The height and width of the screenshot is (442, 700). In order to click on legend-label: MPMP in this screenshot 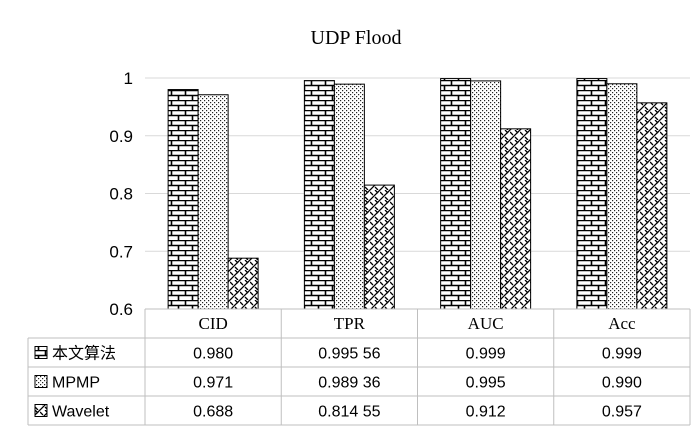, I will do `click(76, 383)`.